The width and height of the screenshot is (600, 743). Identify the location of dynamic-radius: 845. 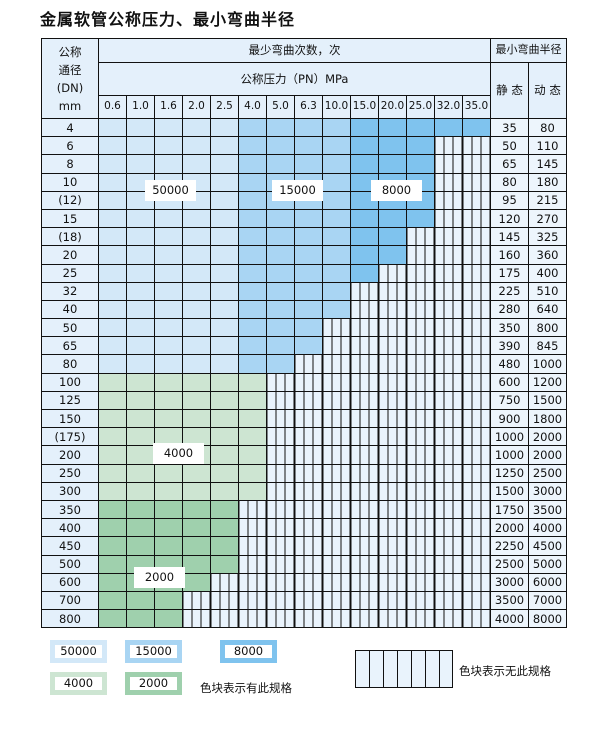
(547, 346).